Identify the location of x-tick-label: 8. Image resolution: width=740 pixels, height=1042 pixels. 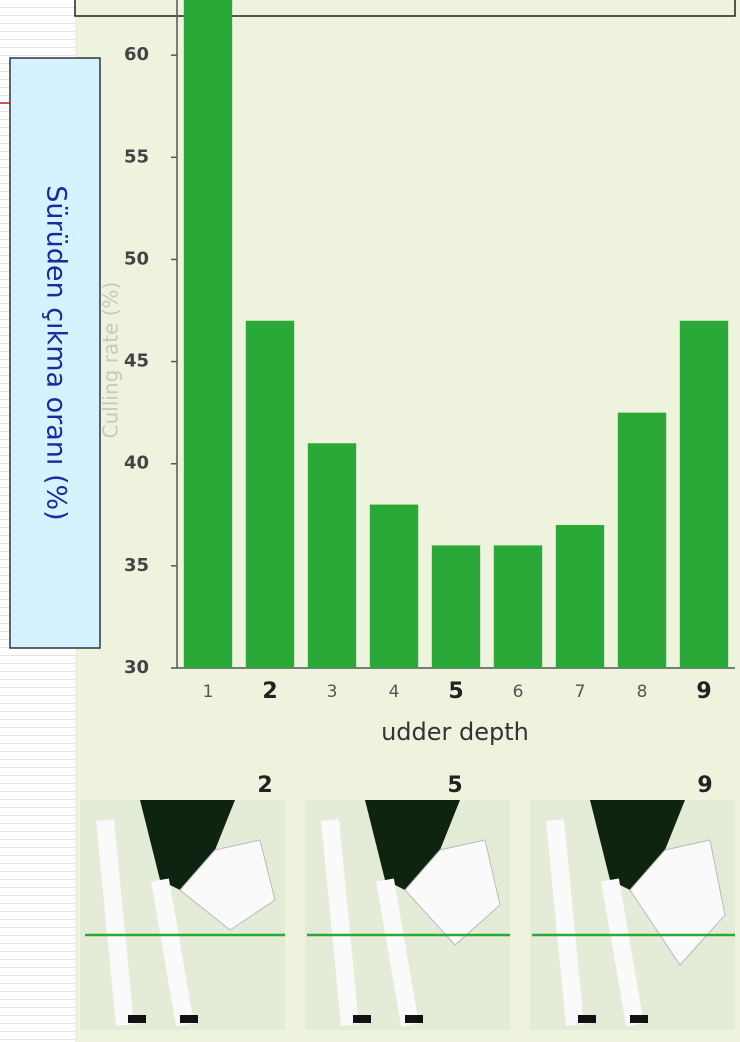
(642, 692).